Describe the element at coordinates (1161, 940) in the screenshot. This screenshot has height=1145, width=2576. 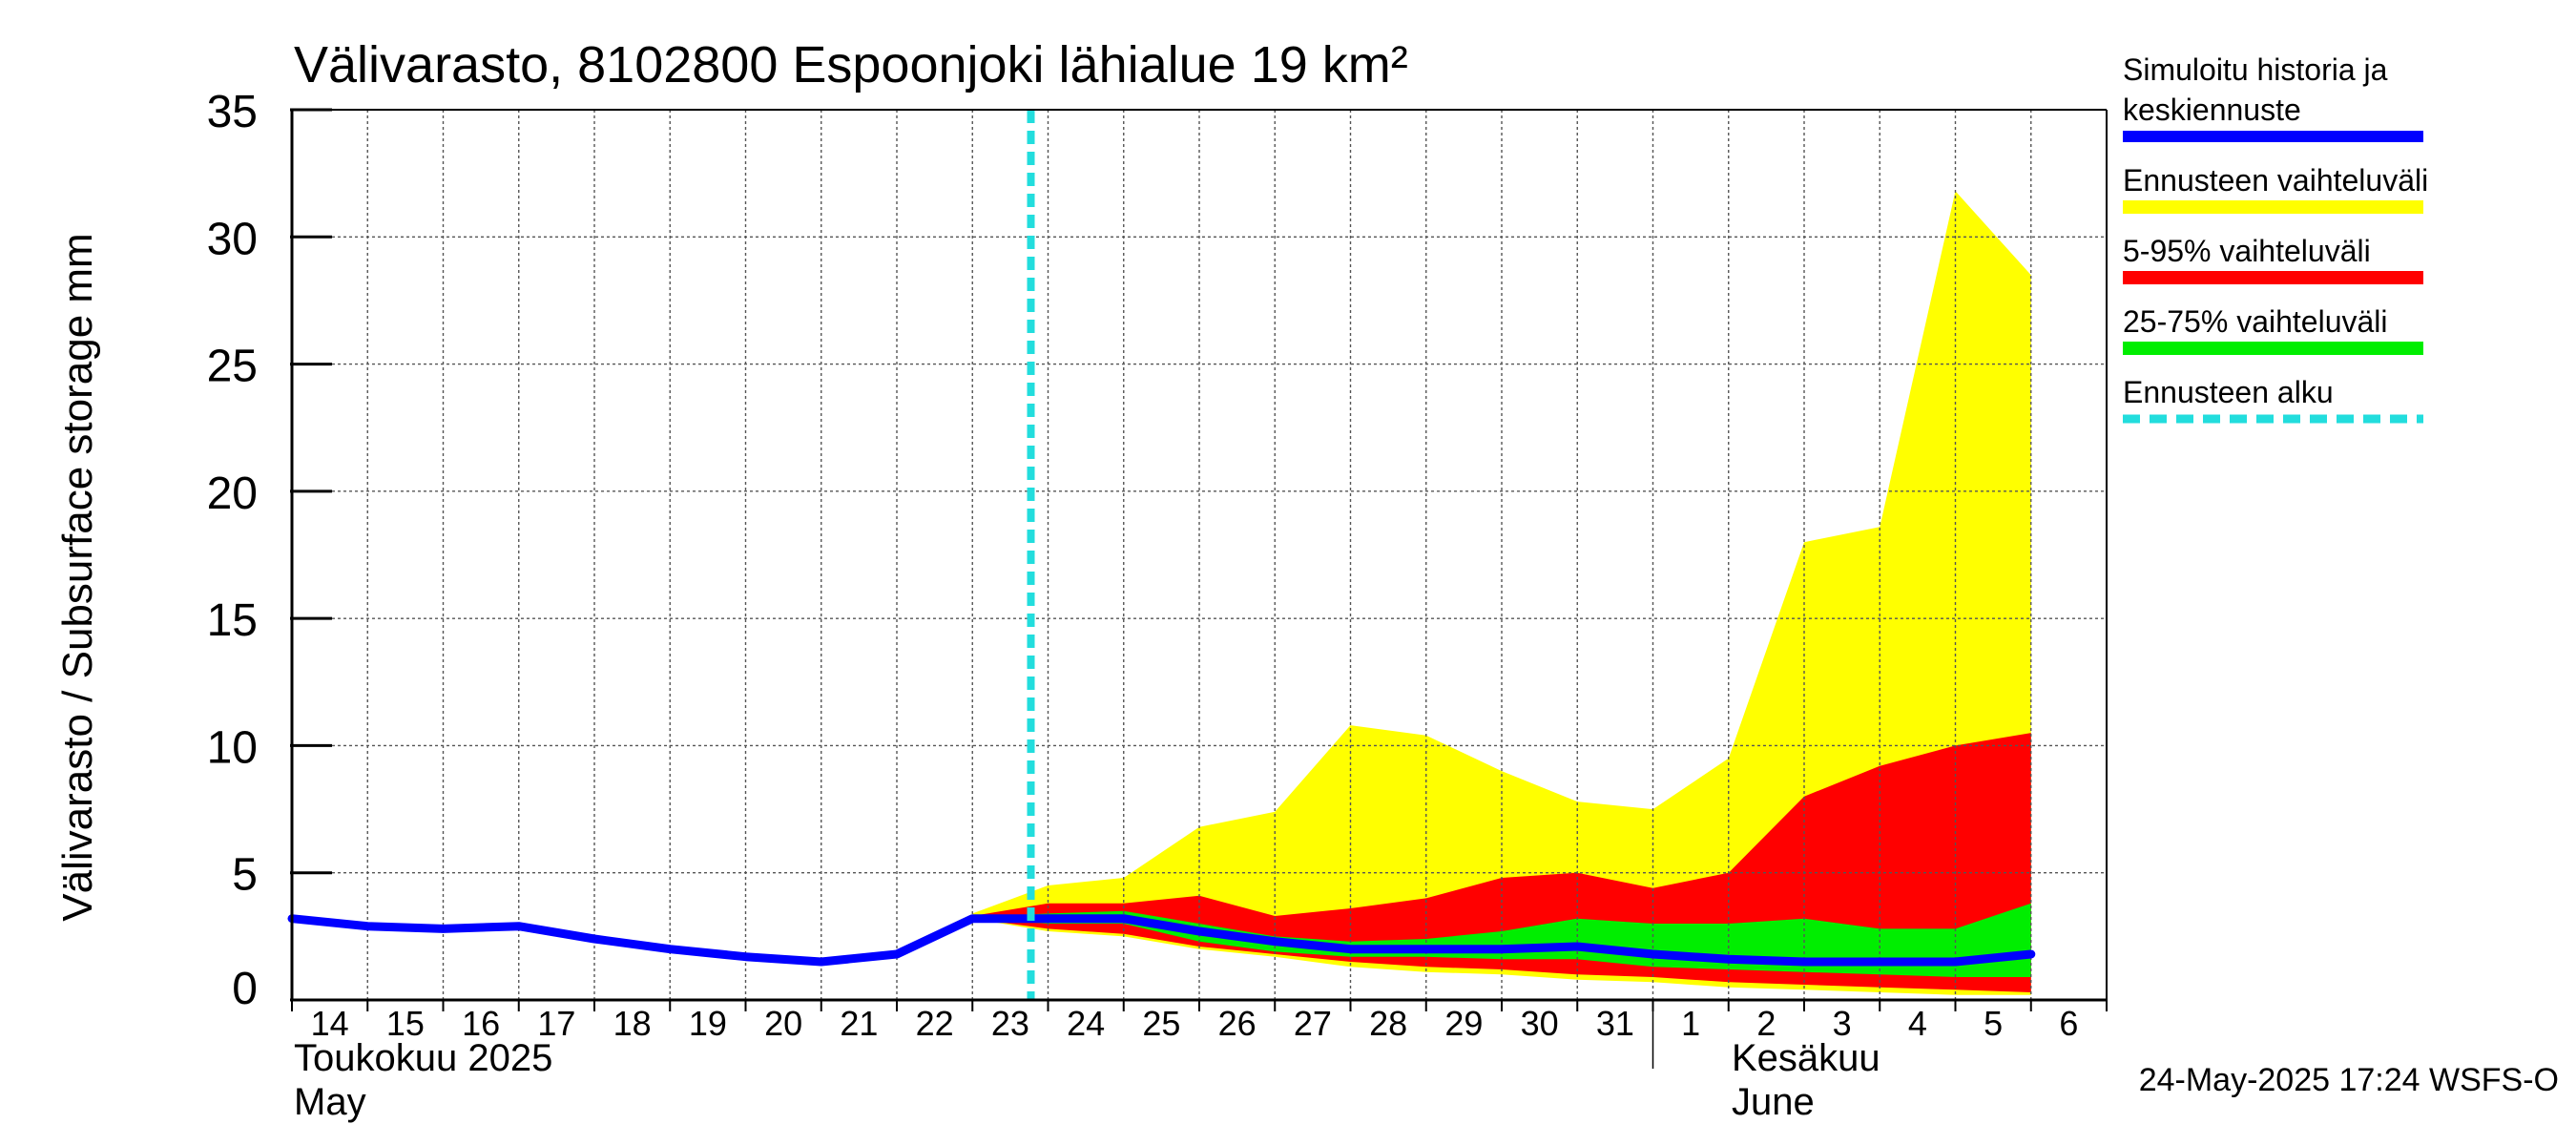
I see `series-line-median` at that location.